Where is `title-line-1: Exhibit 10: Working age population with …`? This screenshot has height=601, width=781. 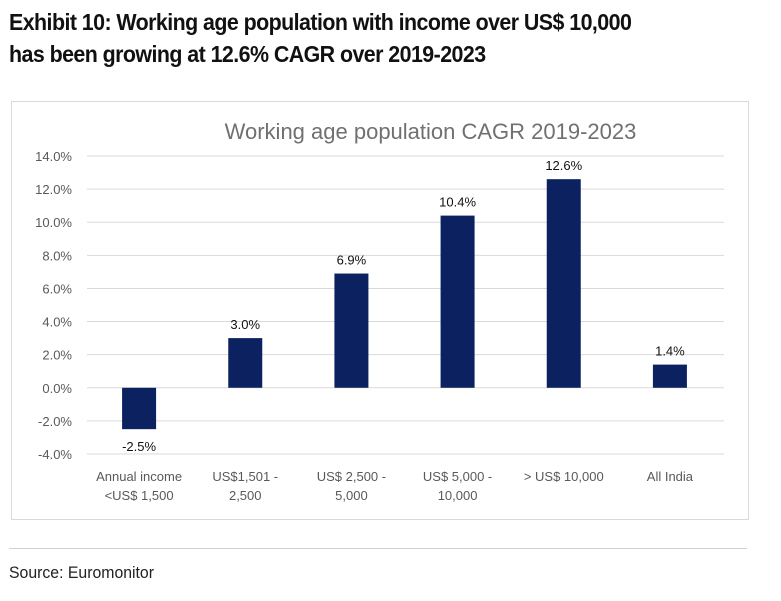
title-line-1: Exhibit 10: Working age population with … is located at coordinates (320, 22).